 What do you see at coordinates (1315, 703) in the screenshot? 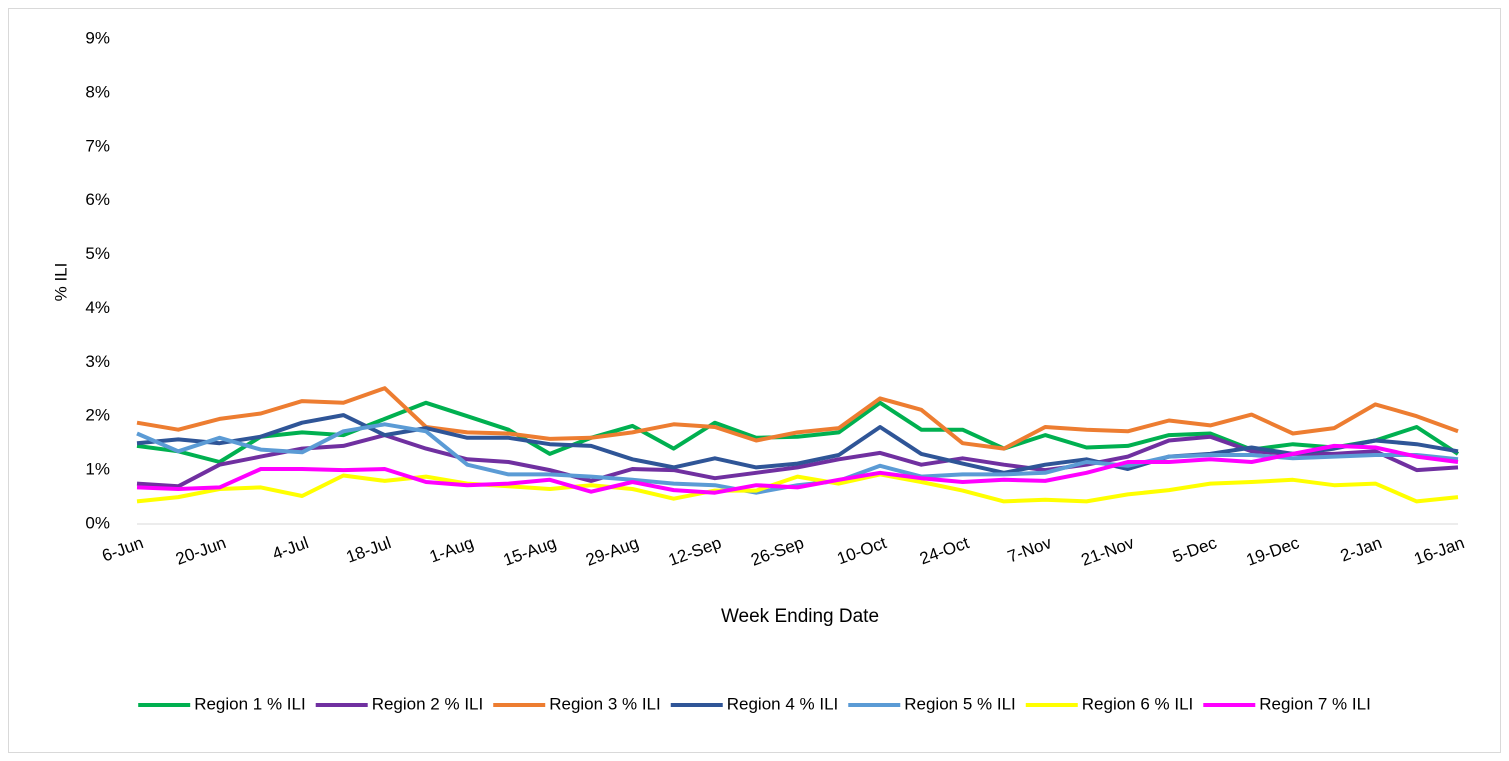
I see `legend-label: Region 7 % ILI` at bounding box center [1315, 703].